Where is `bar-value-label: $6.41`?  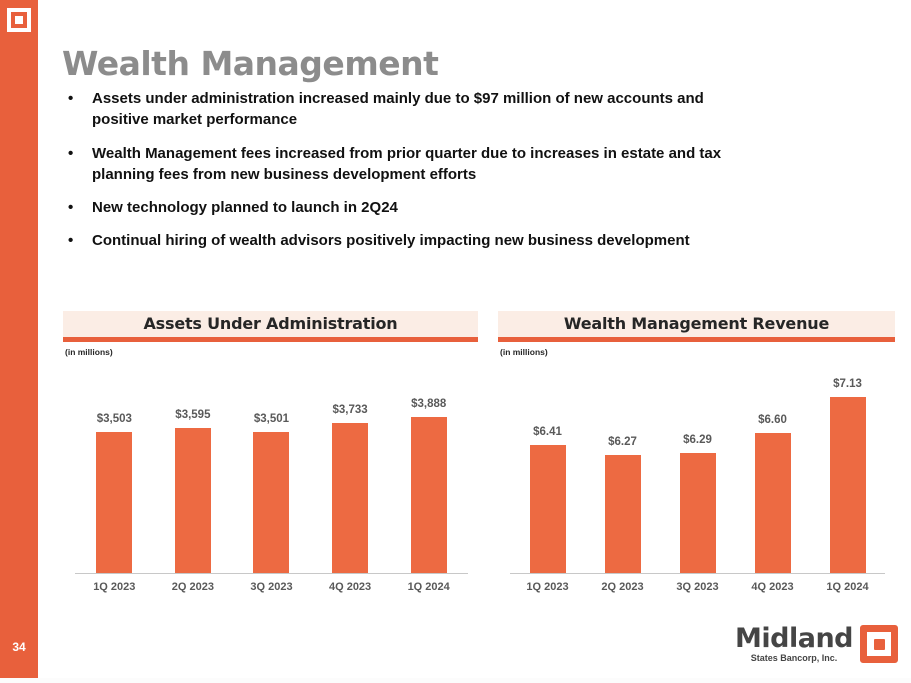 bar-value-label: $6.41 is located at coordinates (547, 432).